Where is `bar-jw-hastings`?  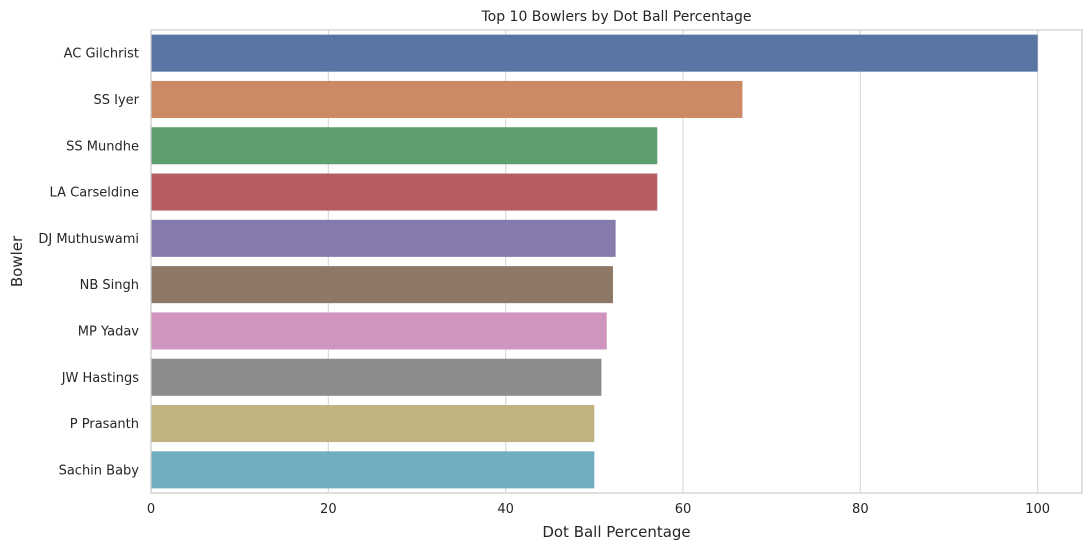 bar-jw-hastings is located at coordinates (376, 377).